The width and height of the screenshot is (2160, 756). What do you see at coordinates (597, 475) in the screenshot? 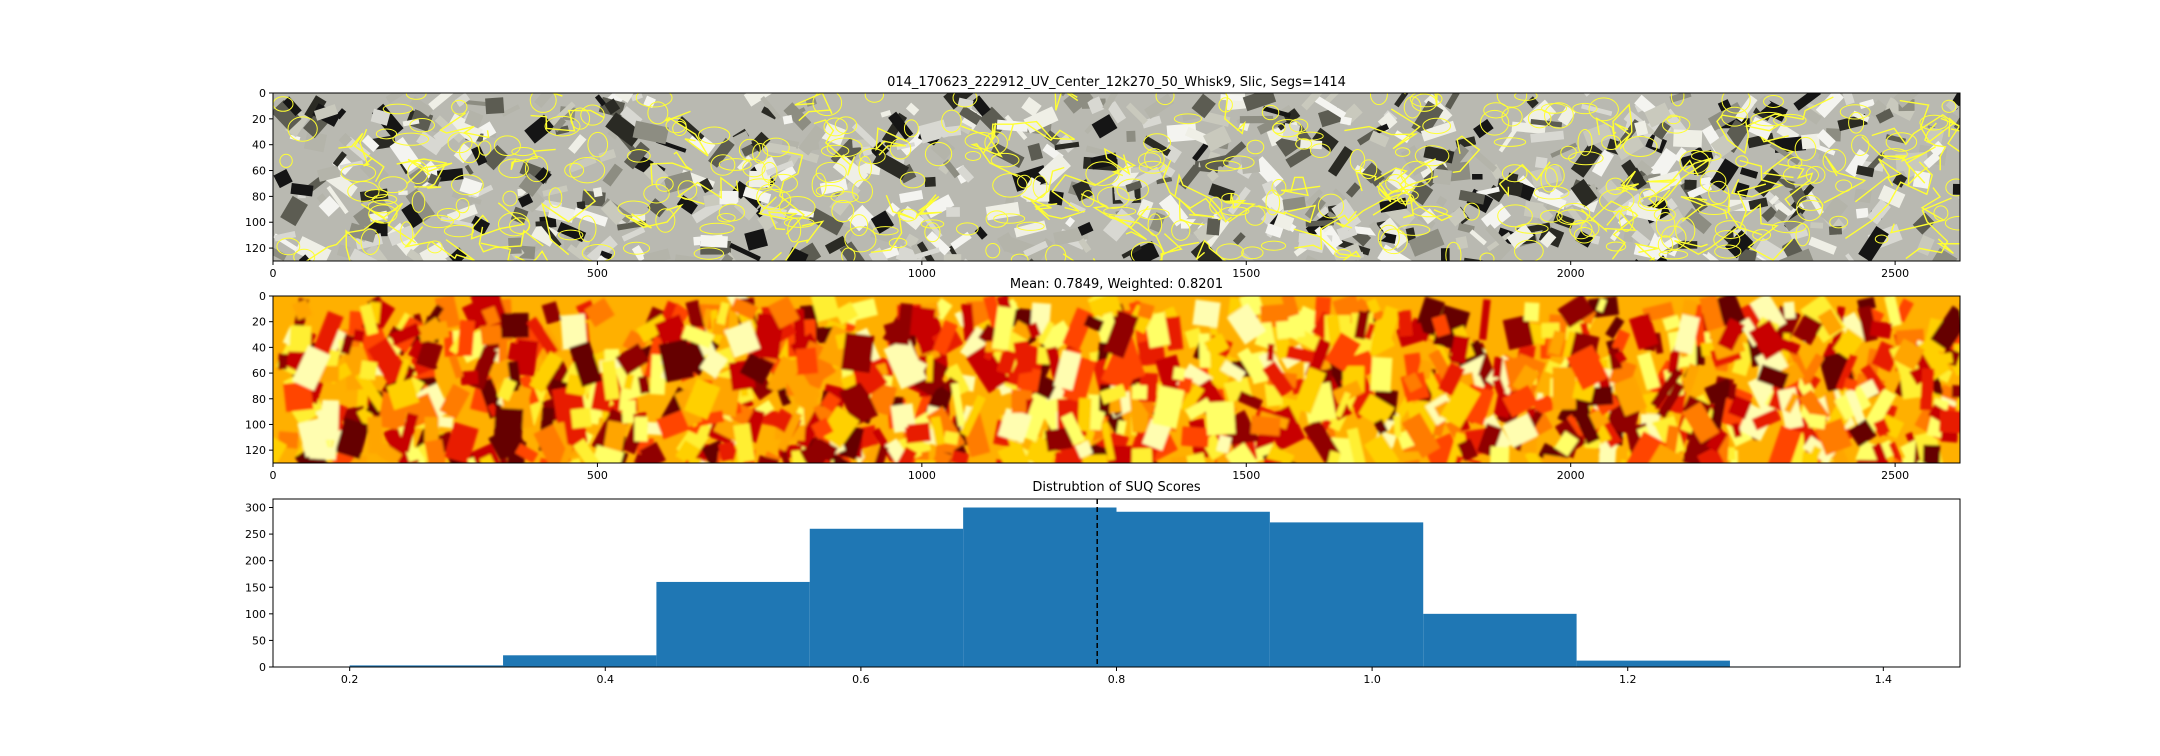
I see `score-map-x-tick-label: 500` at bounding box center [597, 475].